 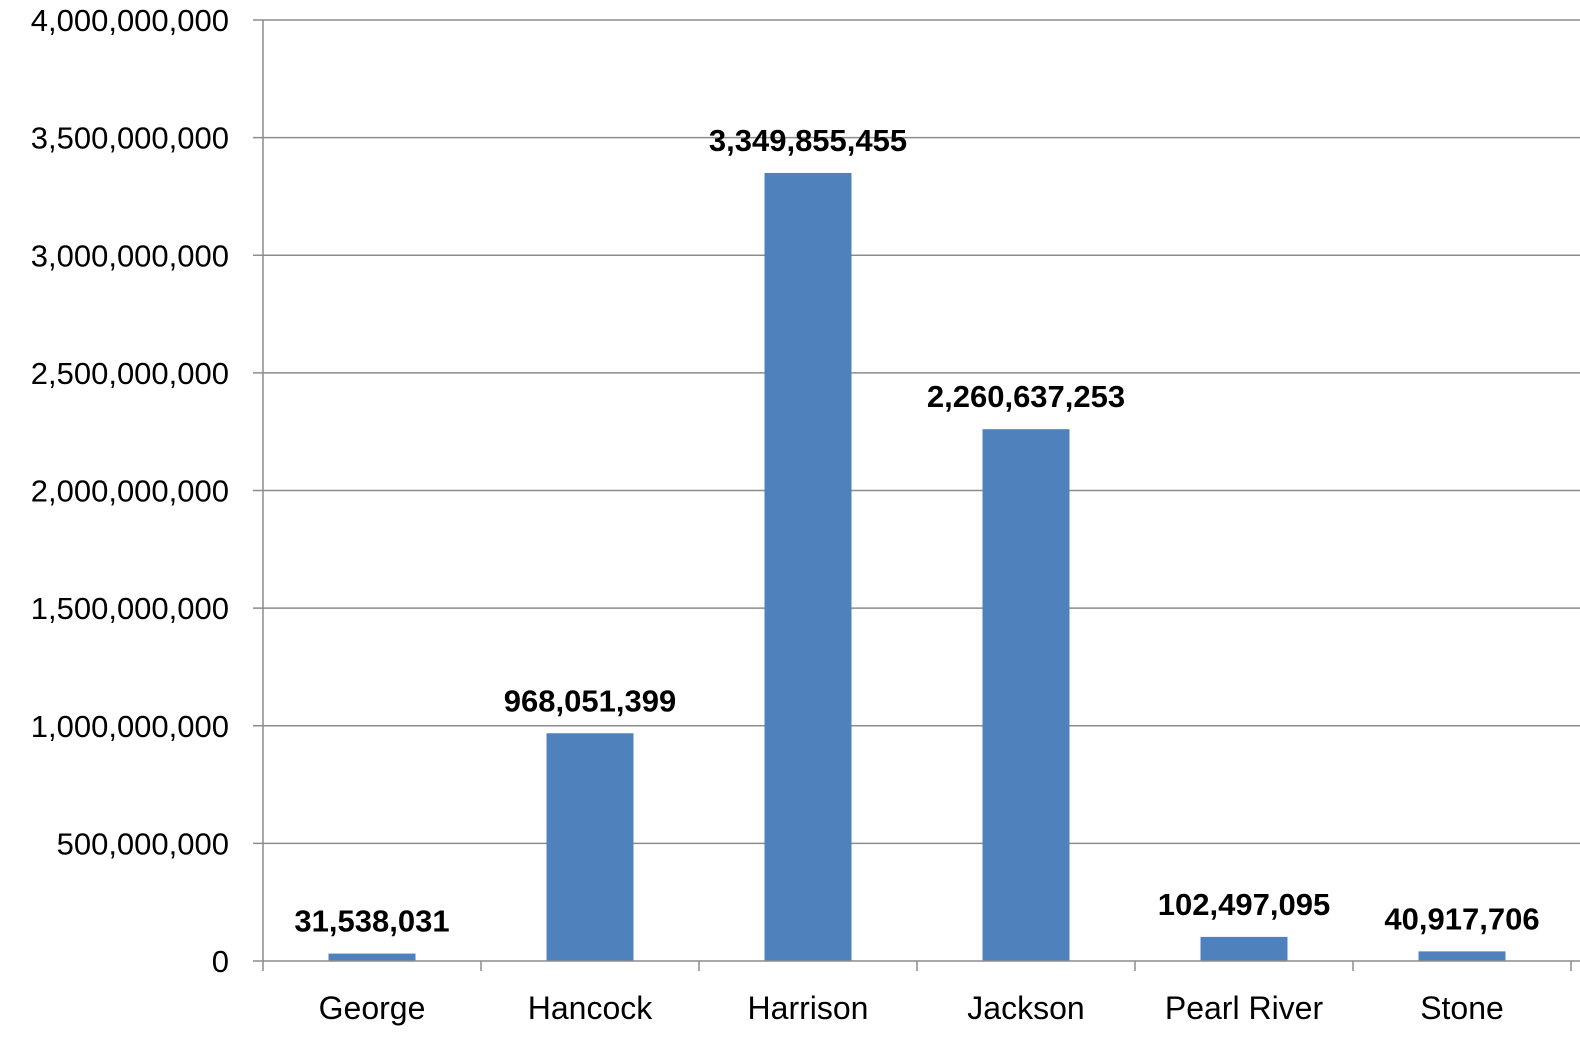 What do you see at coordinates (371, 921) in the screenshot?
I see `data-label: 31,538,031` at bounding box center [371, 921].